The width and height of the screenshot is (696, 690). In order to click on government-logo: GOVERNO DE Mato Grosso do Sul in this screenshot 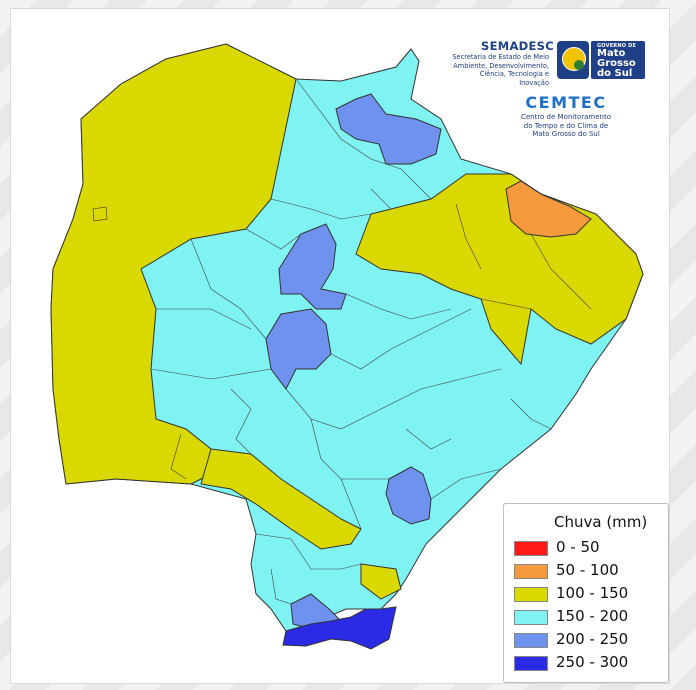, I will do `click(618, 60)`.